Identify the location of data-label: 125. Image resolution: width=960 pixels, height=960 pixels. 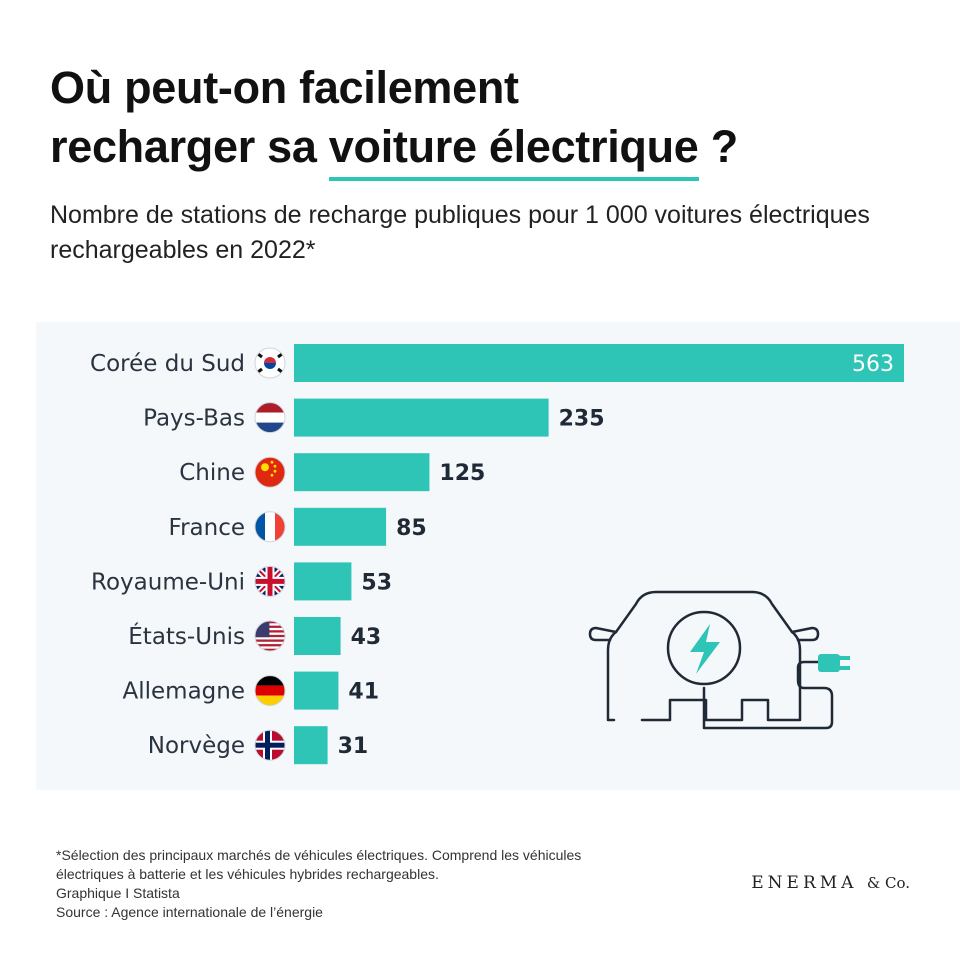
(462, 473).